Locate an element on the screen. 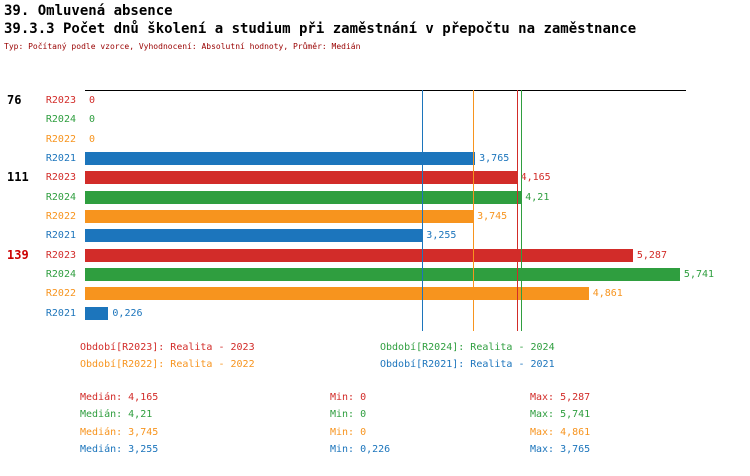 This screenshot has width=750, height=476. chart-row: R2024 4,21 is located at coordinates (375, 197).